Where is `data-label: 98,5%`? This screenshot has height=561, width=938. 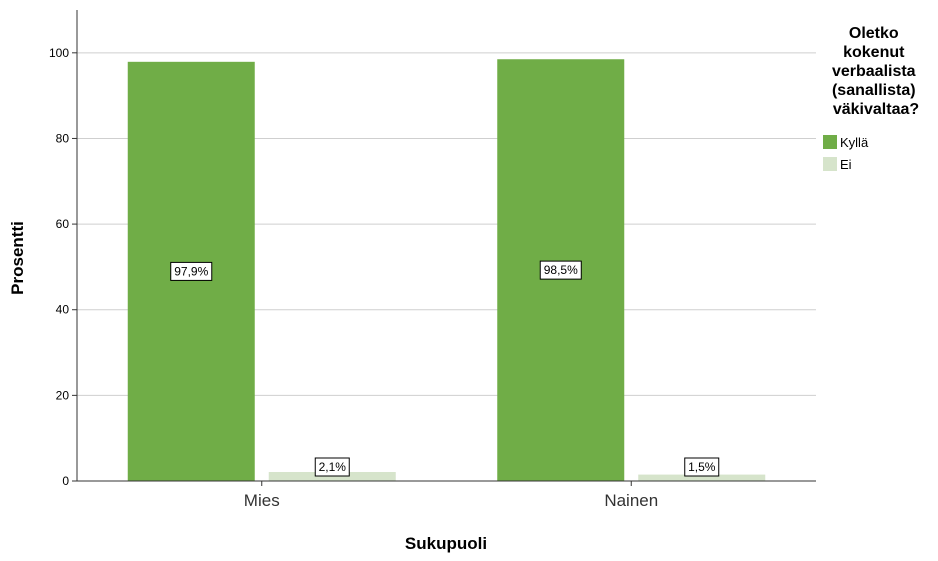
data-label: 98,5% is located at coordinates (560, 270).